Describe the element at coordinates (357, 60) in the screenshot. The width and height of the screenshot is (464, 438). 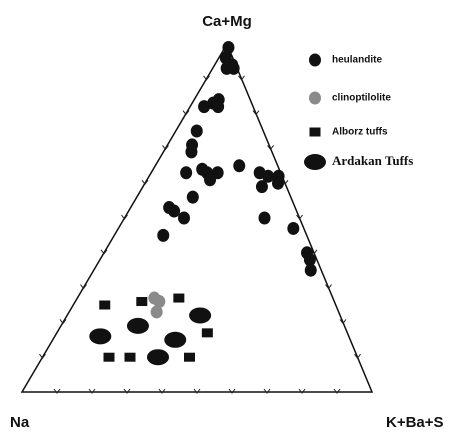
I see `legend-label: heulandite` at that location.